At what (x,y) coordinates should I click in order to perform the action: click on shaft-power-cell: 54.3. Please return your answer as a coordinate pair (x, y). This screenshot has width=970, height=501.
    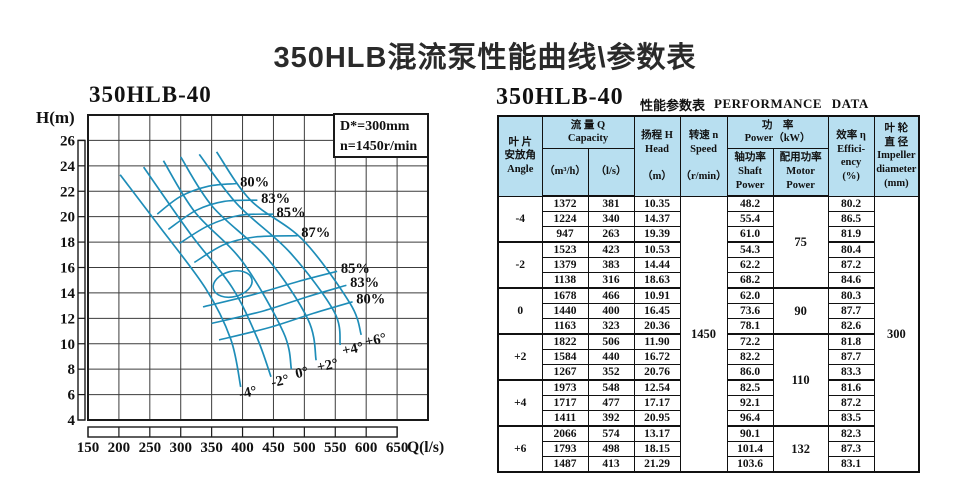
    Looking at the image, I should click on (750, 249).